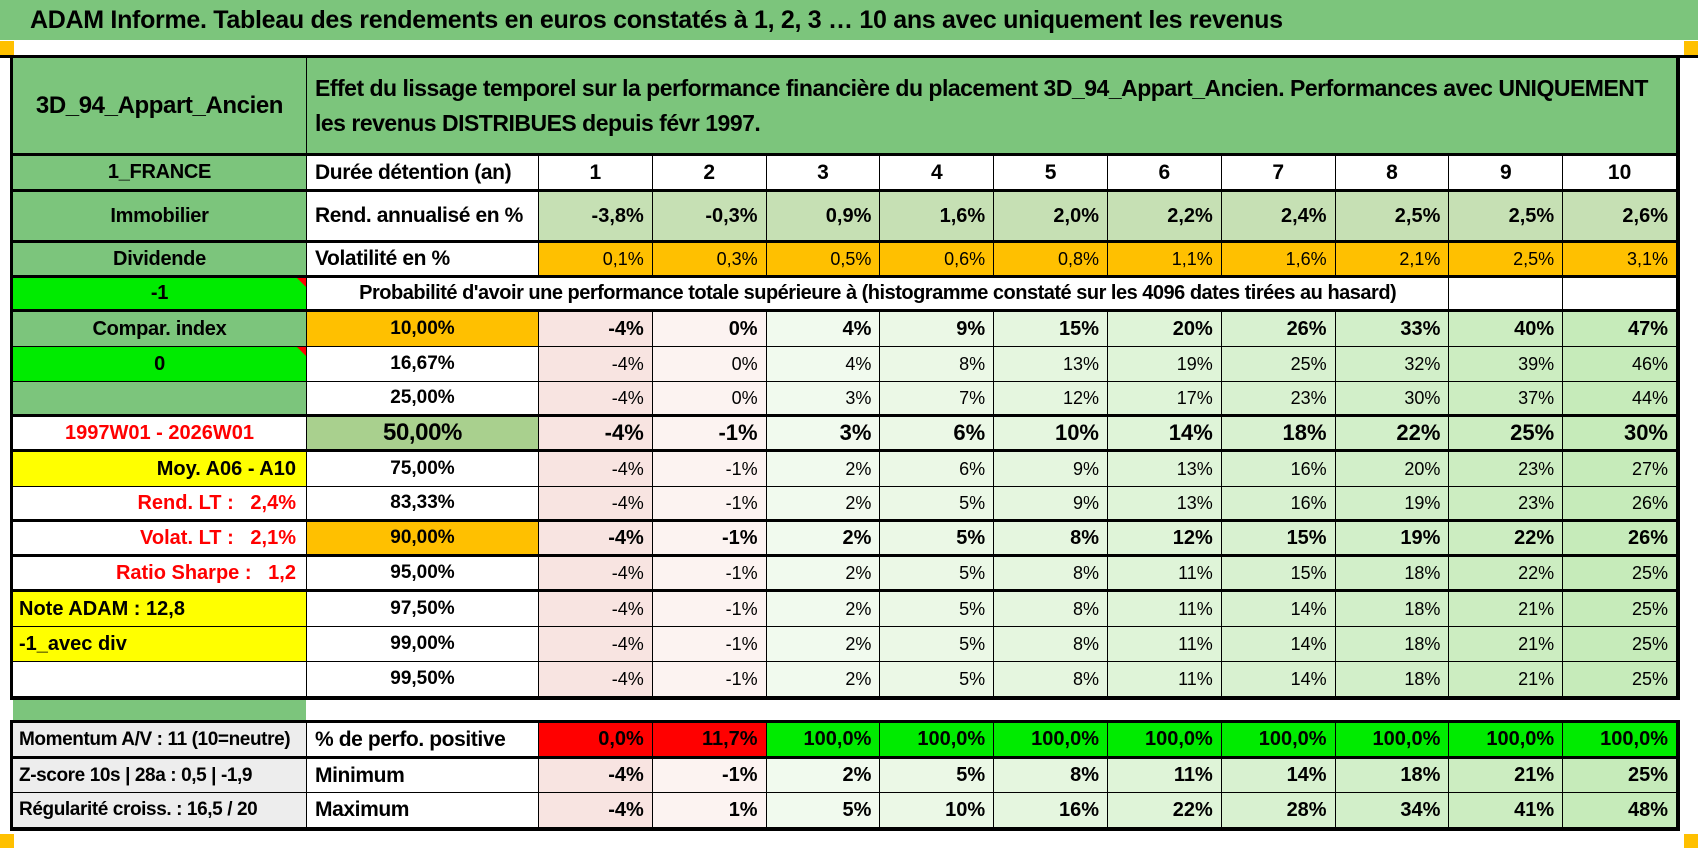  Describe the element at coordinates (1620, 260) in the screenshot. I see `volatility-value-cell: 3,1%` at that location.